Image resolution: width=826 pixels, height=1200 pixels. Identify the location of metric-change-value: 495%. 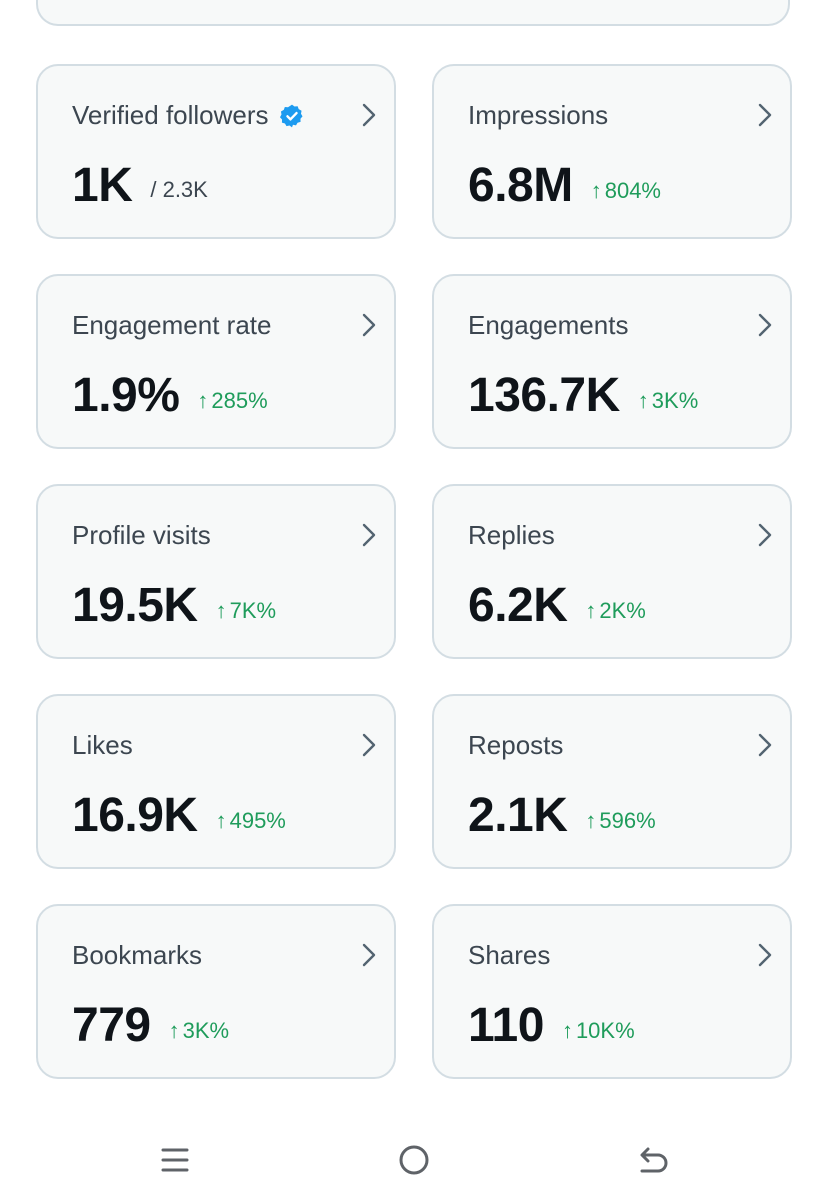
(257, 820).